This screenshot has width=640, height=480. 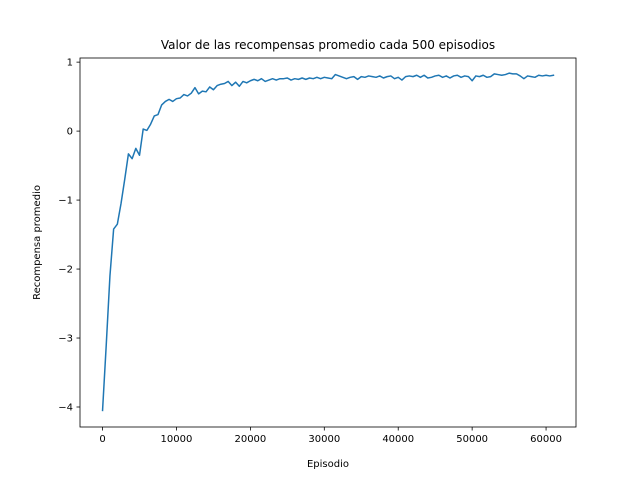 I want to click on x-tick-label: 0, so click(x=102, y=439).